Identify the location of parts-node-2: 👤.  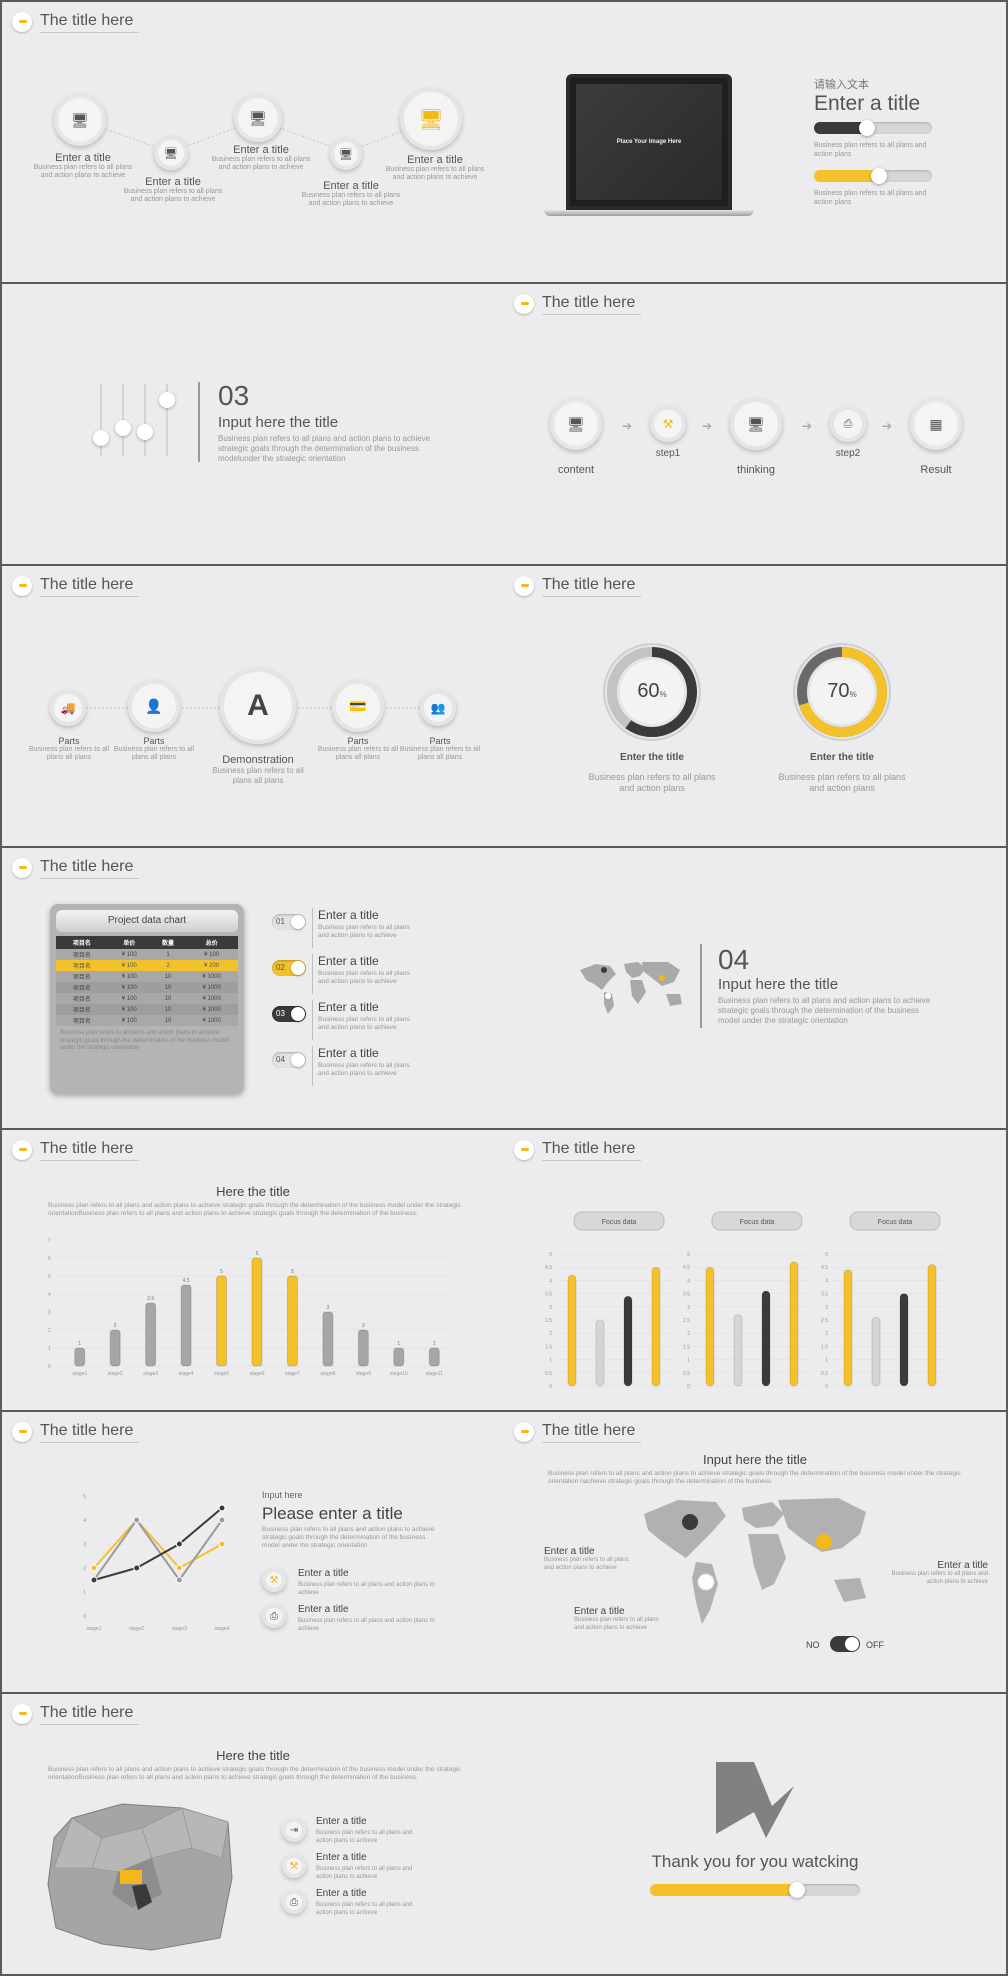
(154, 706).